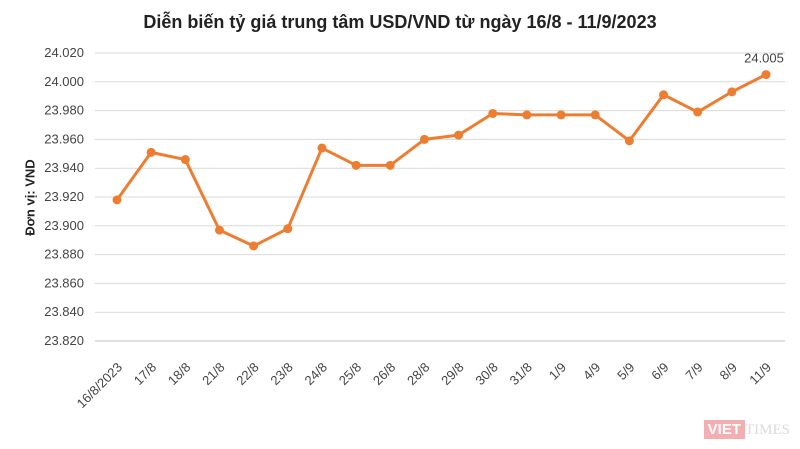  Describe the element at coordinates (316, 374) in the screenshot. I see `x-tick-label: 24/8` at that location.